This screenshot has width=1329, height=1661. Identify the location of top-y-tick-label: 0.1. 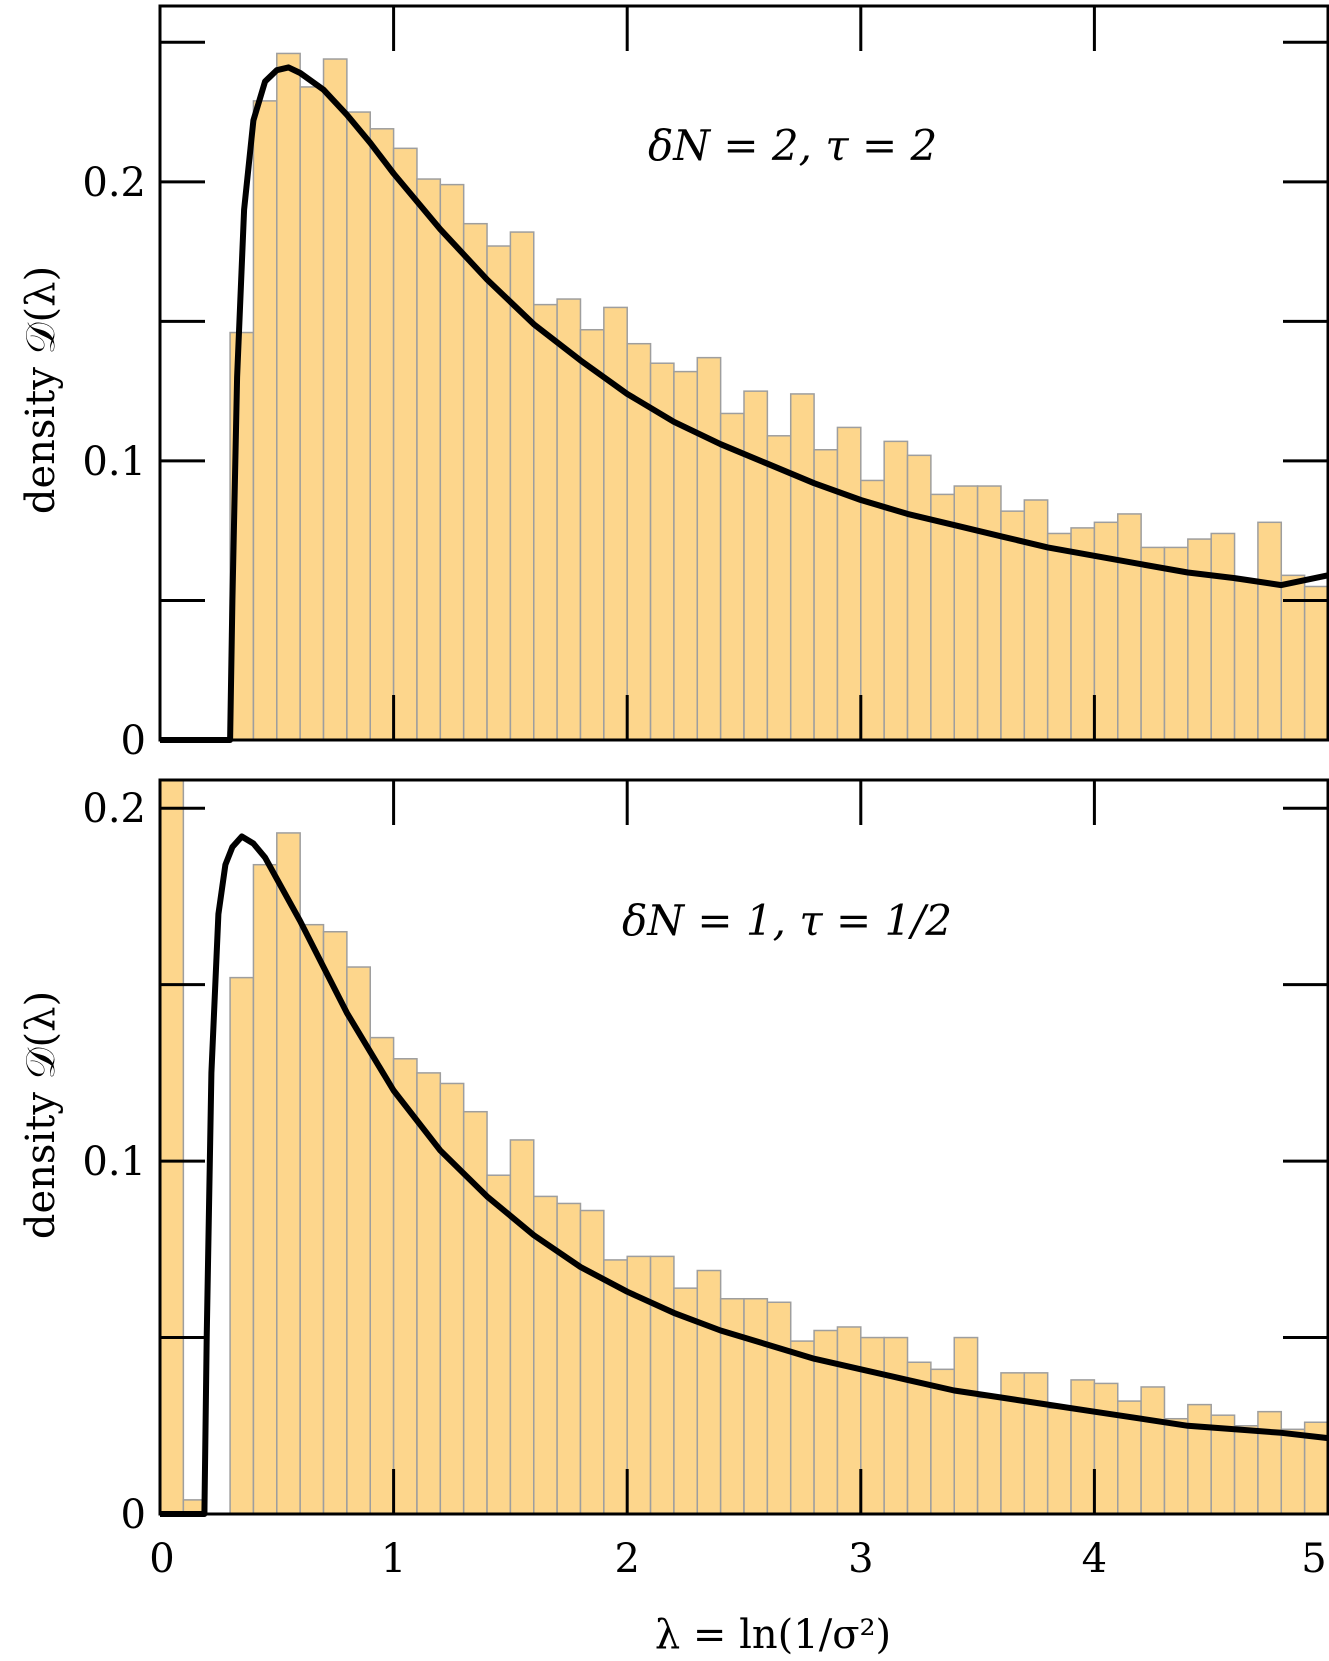
(114, 462).